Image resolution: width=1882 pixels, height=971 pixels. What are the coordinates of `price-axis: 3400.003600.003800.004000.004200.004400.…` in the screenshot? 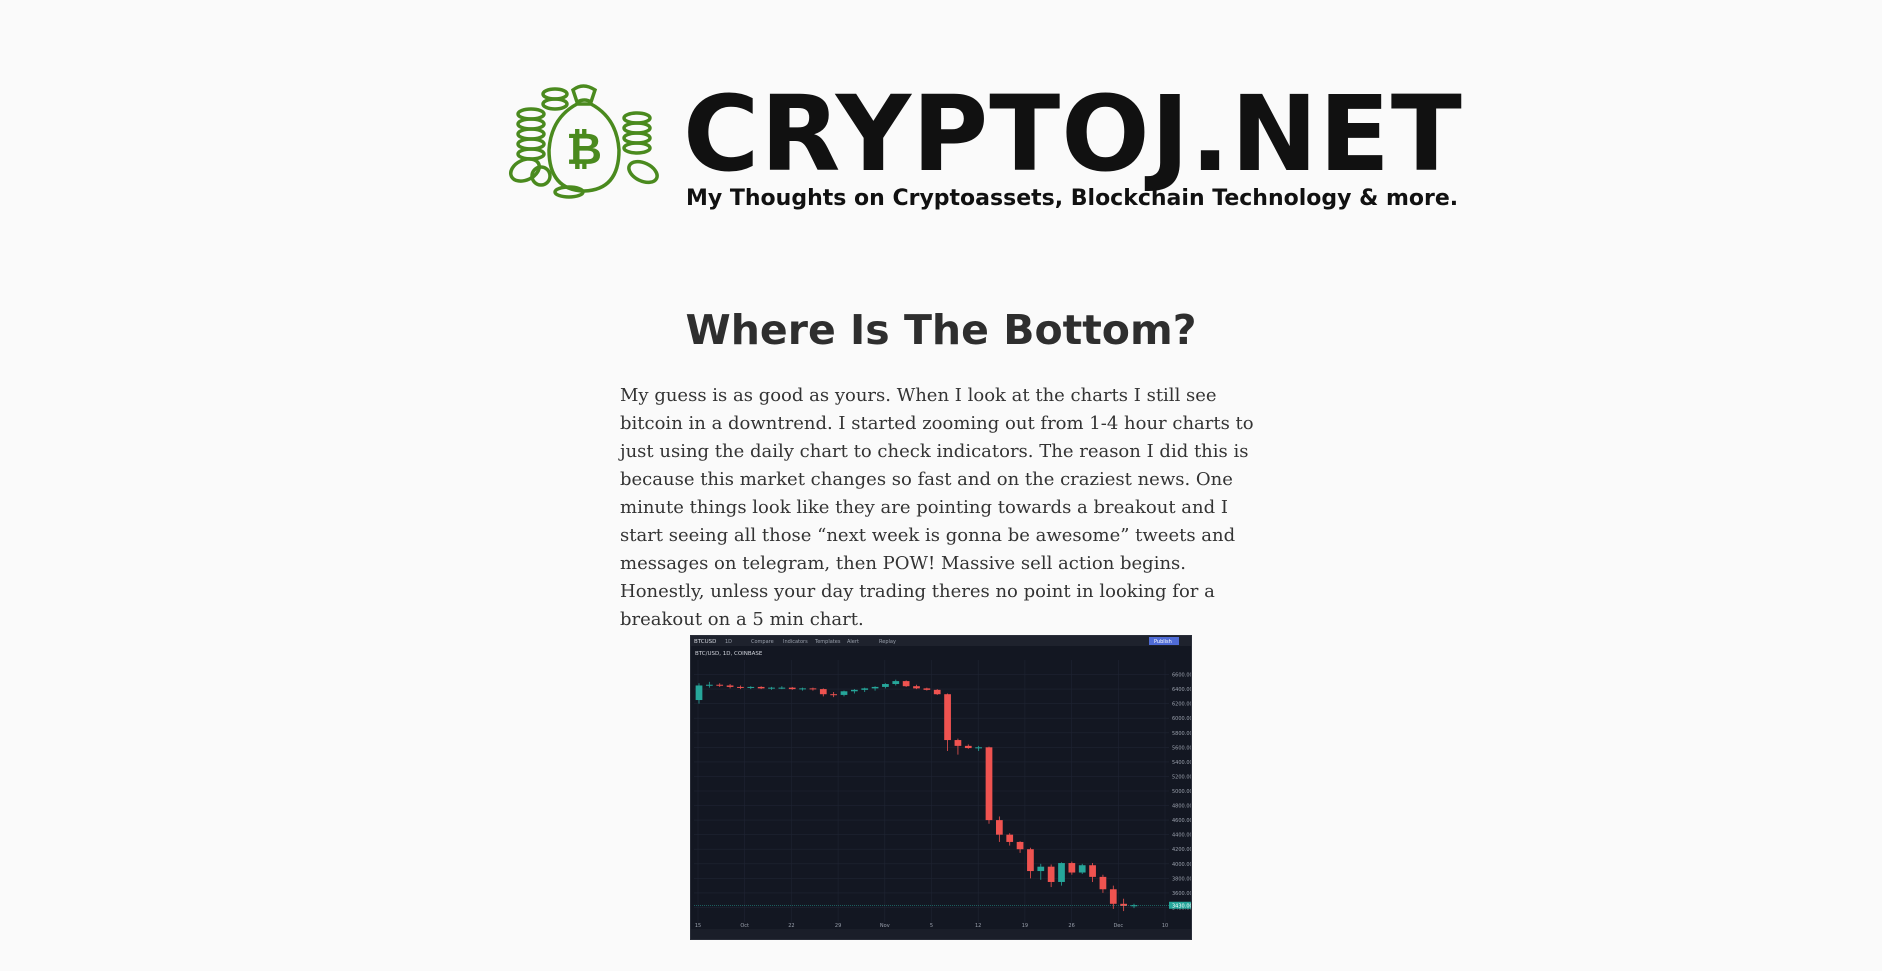 It's located at (1180, 787).